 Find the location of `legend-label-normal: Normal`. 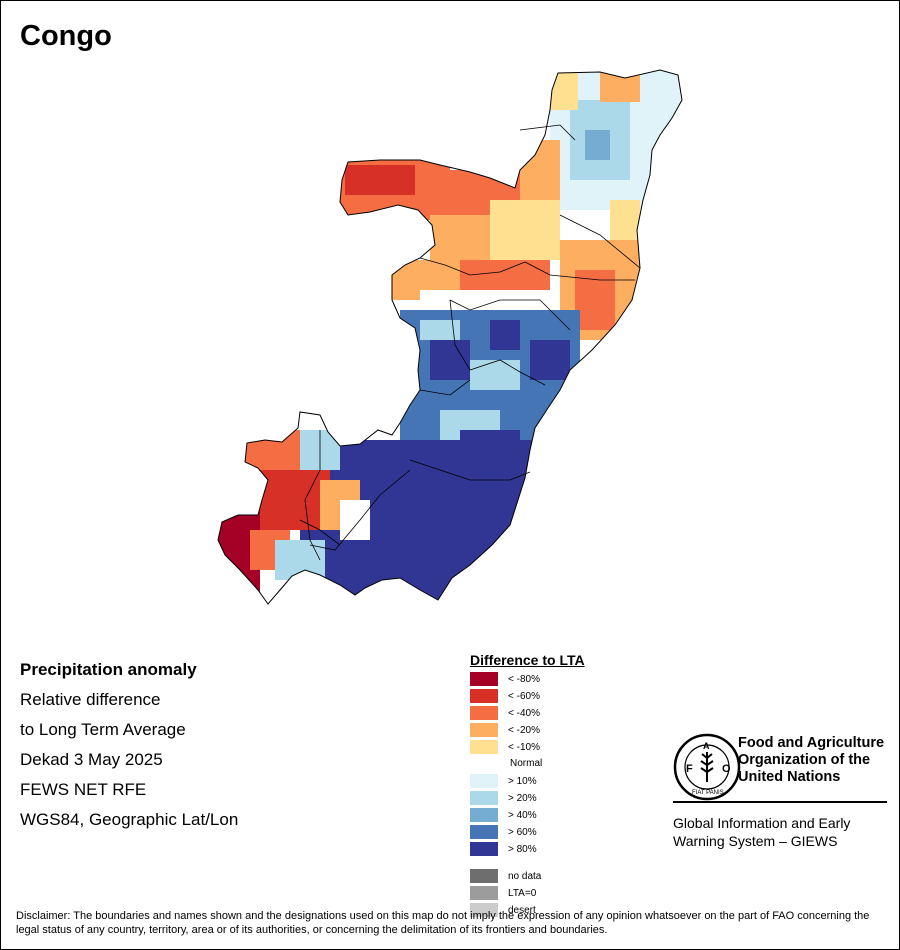

legend-label-normal: Normal is located at coordinates (526, 763).